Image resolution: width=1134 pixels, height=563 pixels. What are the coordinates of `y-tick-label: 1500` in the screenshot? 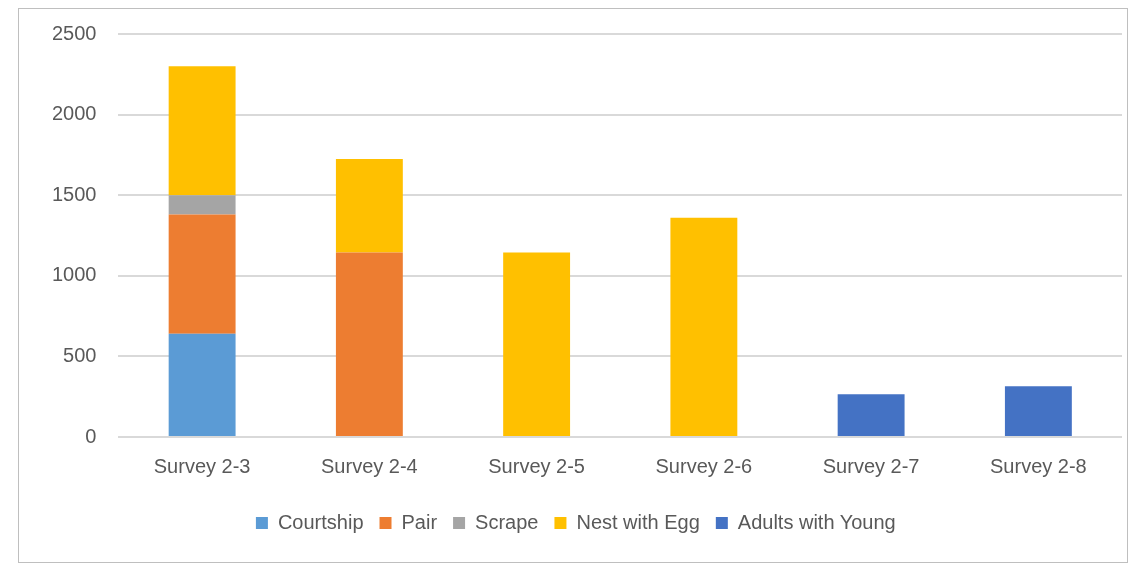 It's located at (74, 193).